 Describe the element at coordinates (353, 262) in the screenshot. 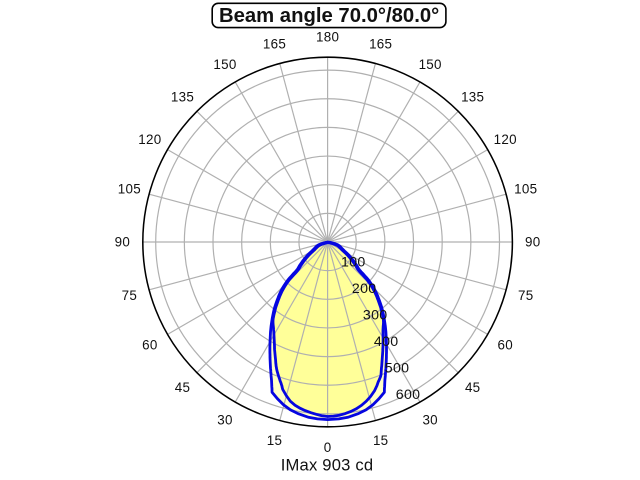

I see `svg-text: 100` at that location.